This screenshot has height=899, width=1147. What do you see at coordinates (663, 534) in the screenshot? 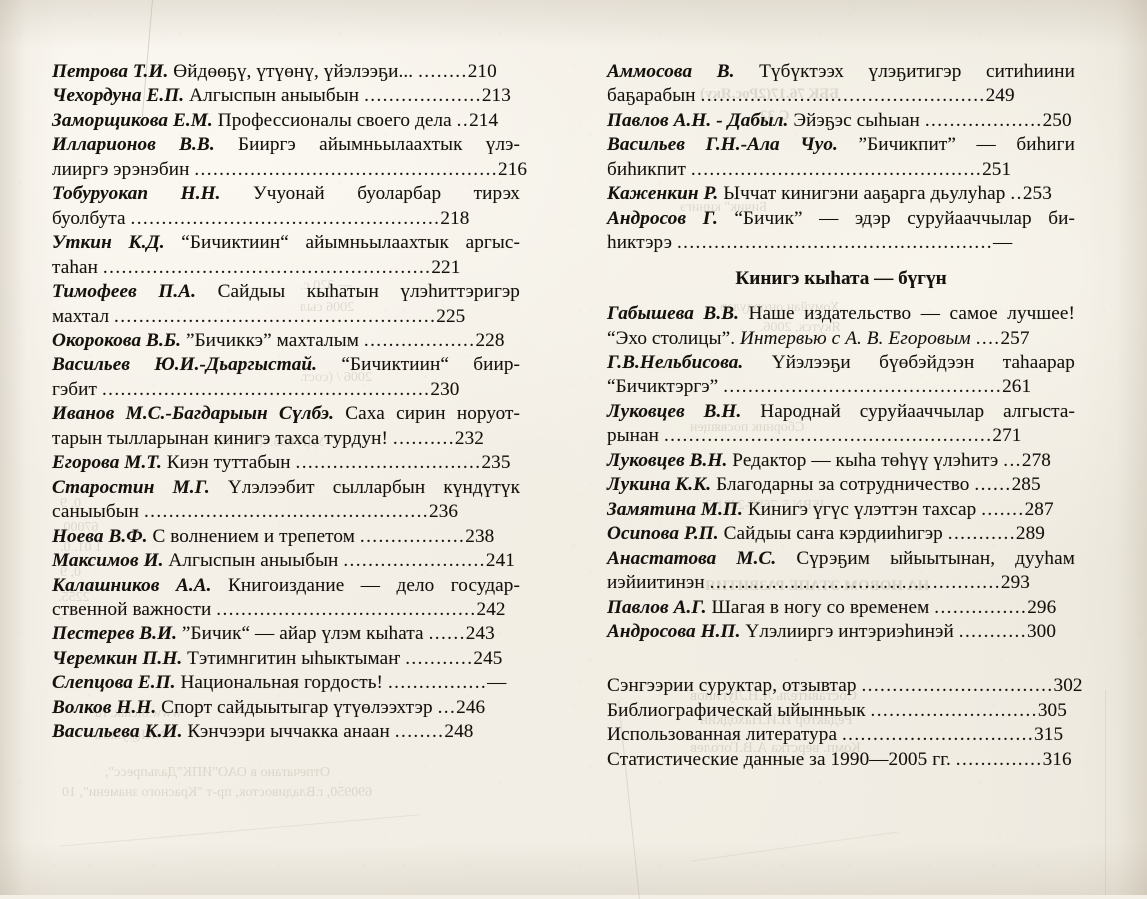
I see `toc-entry-author: Осипова Р.П.` at bounding box center [663, 534].